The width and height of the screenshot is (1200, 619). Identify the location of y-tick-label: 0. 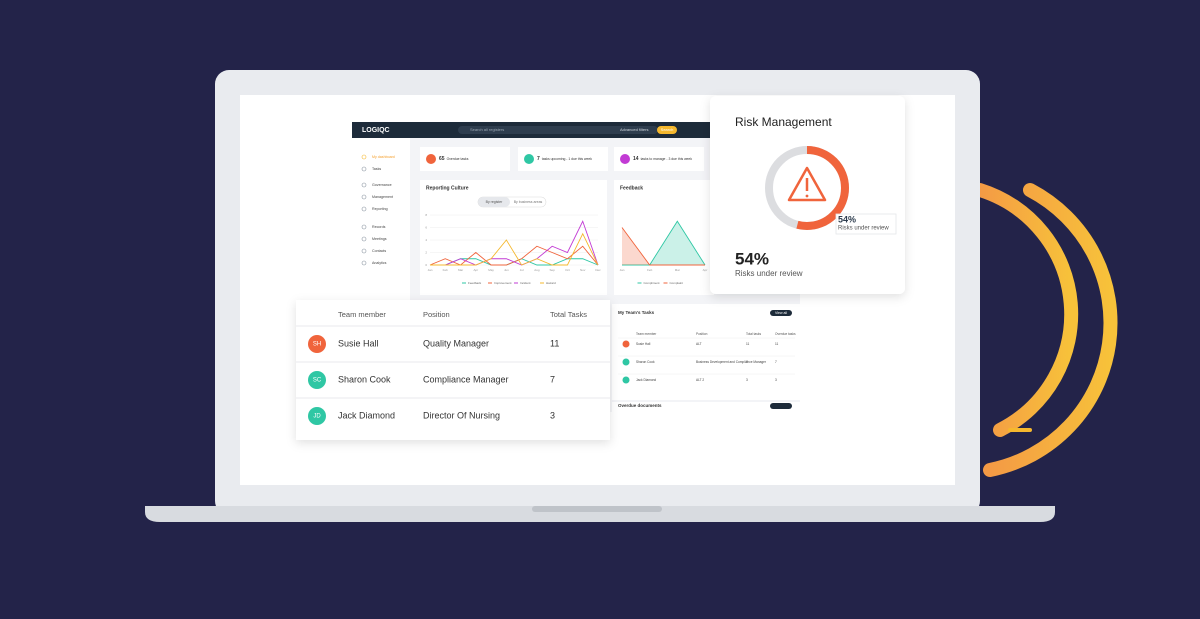
(426, 265).